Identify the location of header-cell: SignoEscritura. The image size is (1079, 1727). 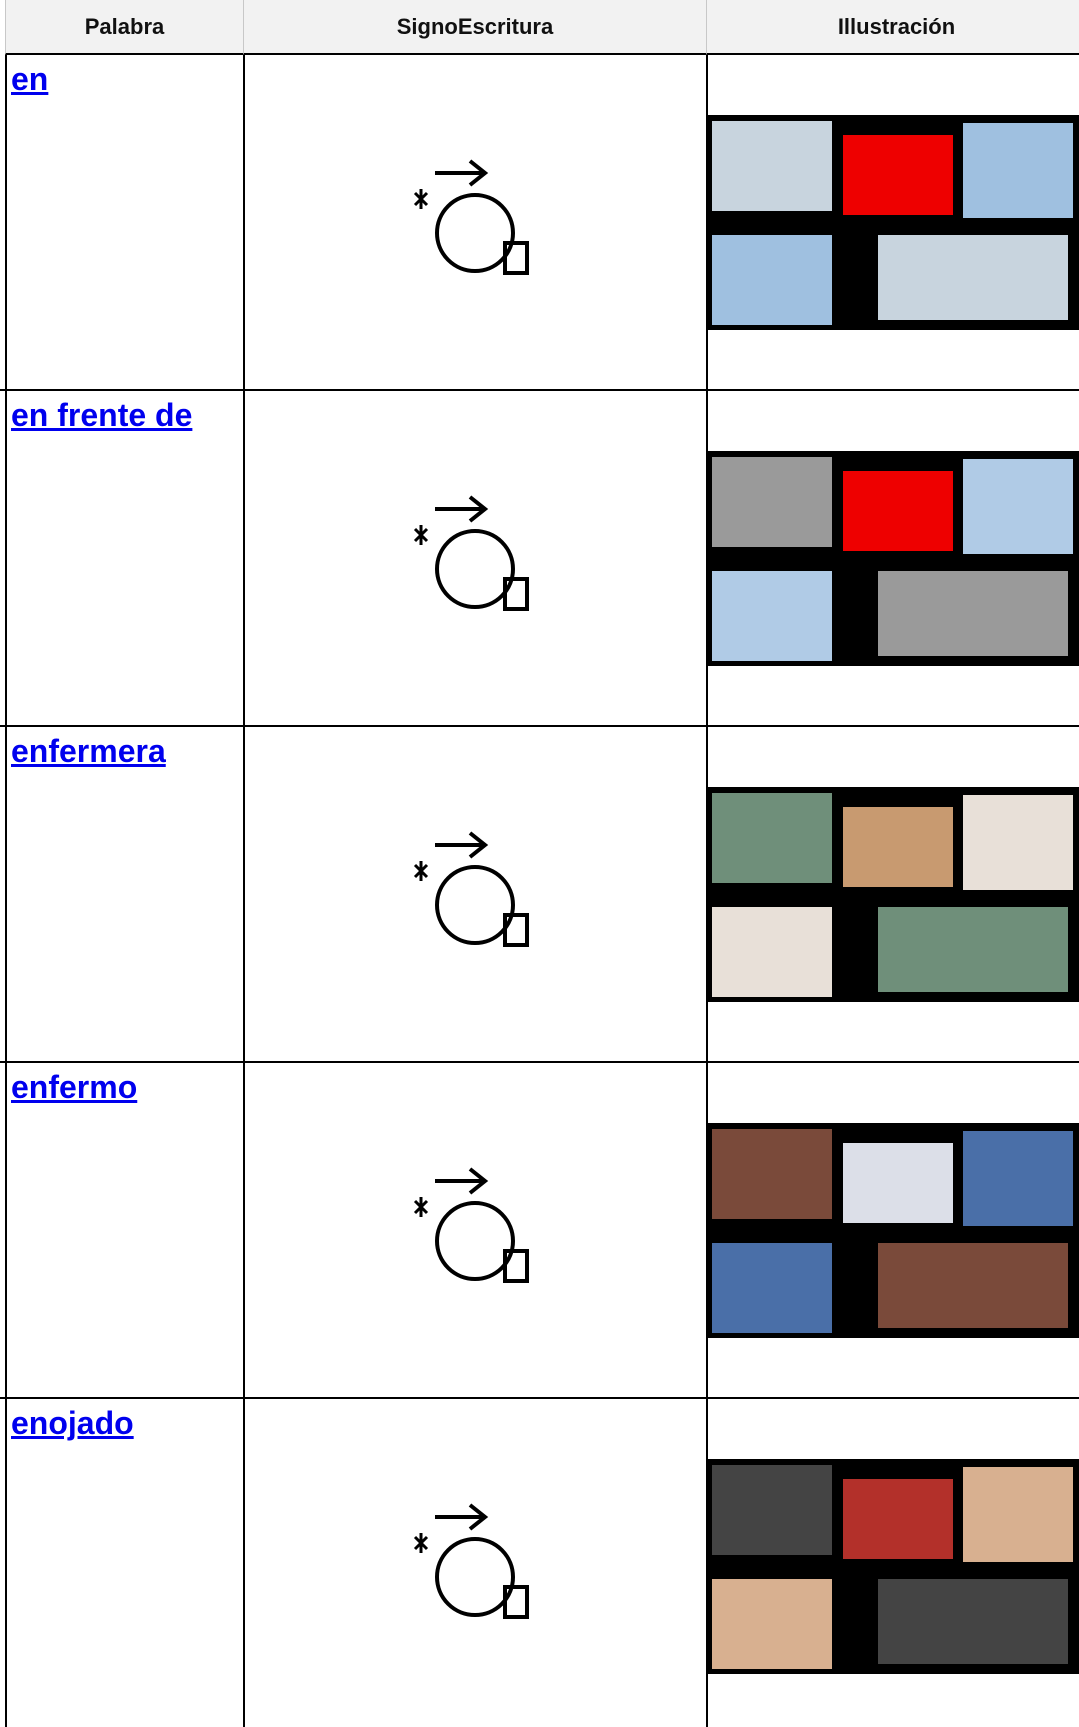
(475, 27).